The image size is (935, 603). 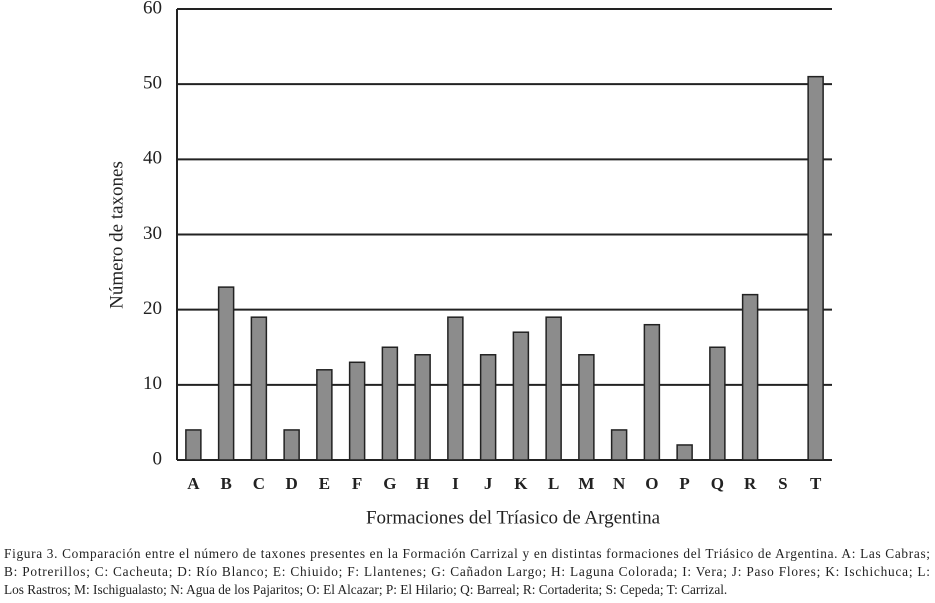 What do you see at coordinates (521, 483) in the screenshot?
I see `x-tick-label: K` at bounding box center [521, 483].